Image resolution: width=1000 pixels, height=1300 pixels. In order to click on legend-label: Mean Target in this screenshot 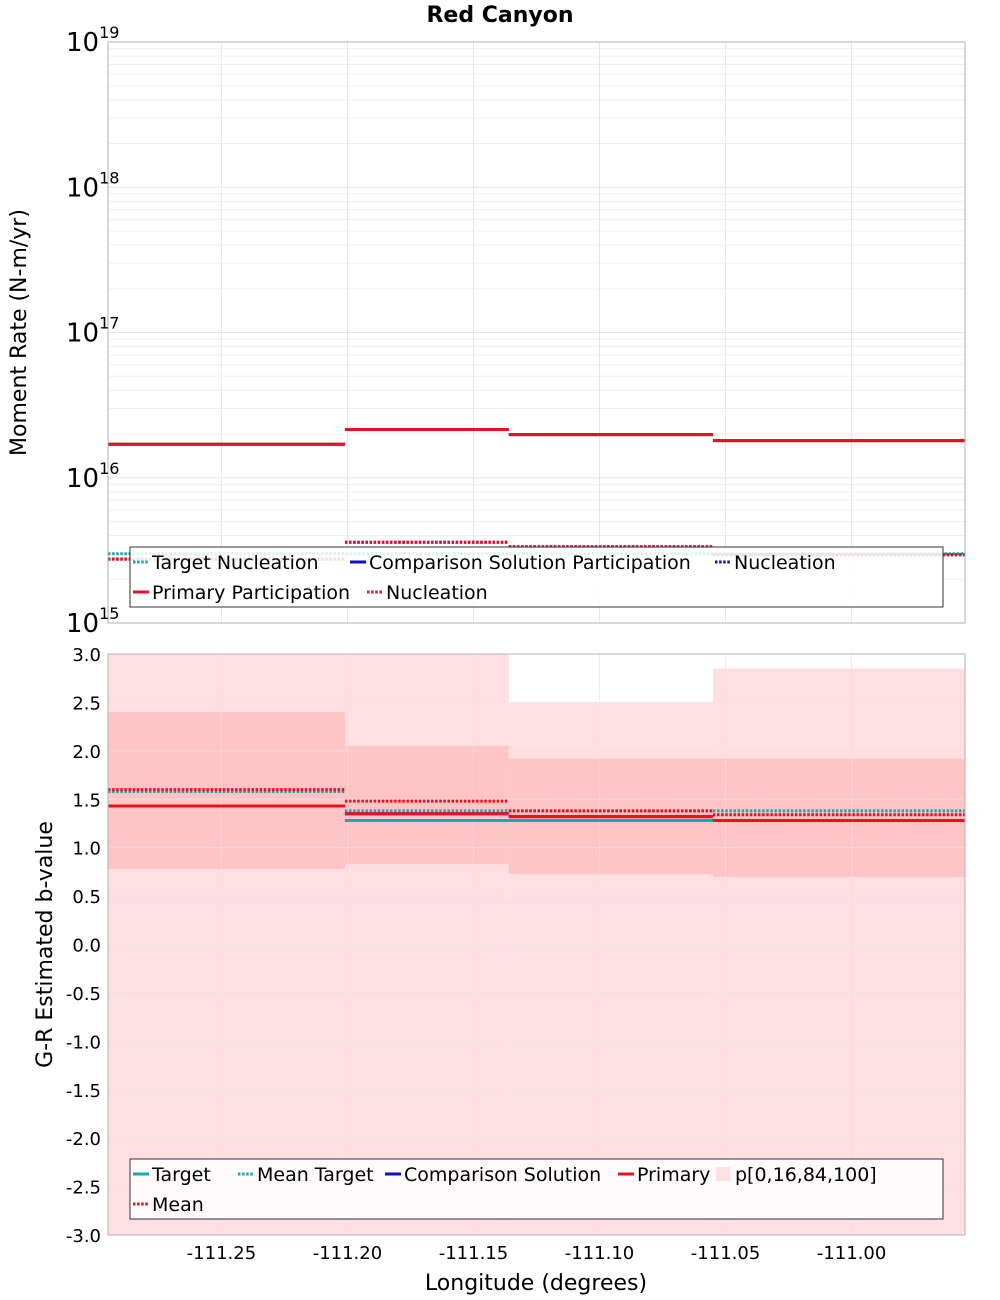, I will do `click(315, 1175)`.